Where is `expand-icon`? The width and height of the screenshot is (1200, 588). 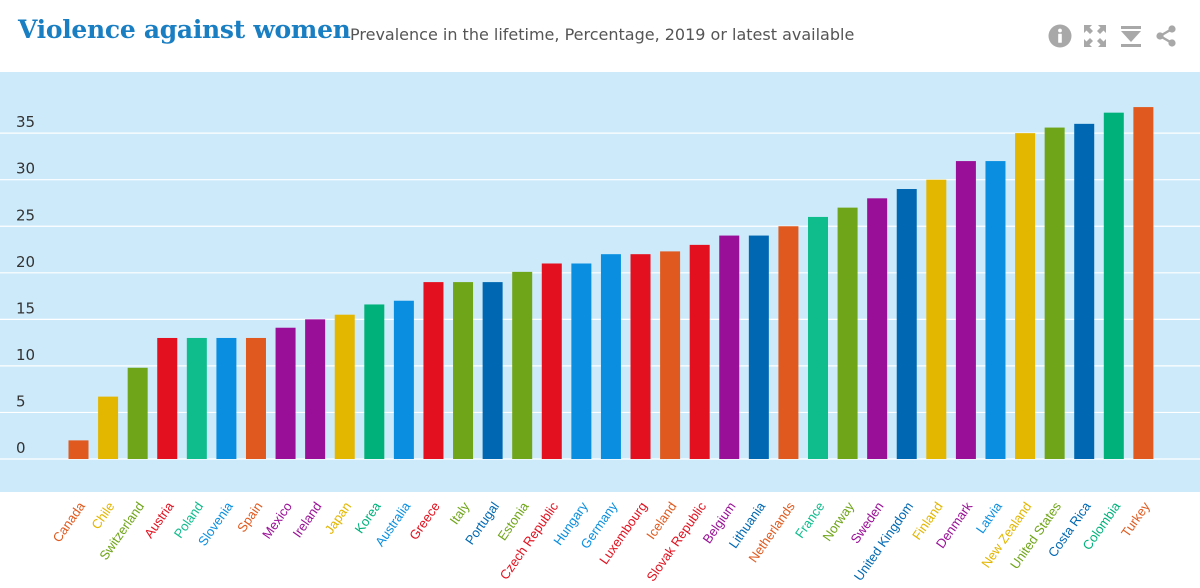
expand-icon is located at coordinates (1095, 36).